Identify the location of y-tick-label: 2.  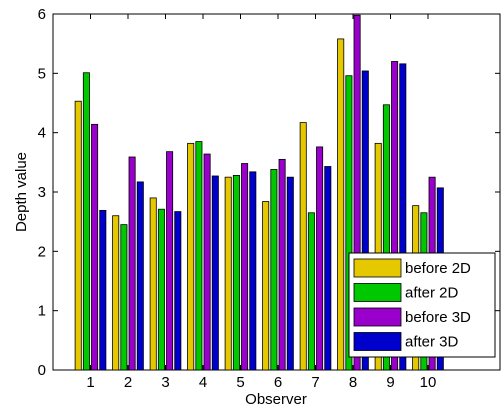
(42, 251).